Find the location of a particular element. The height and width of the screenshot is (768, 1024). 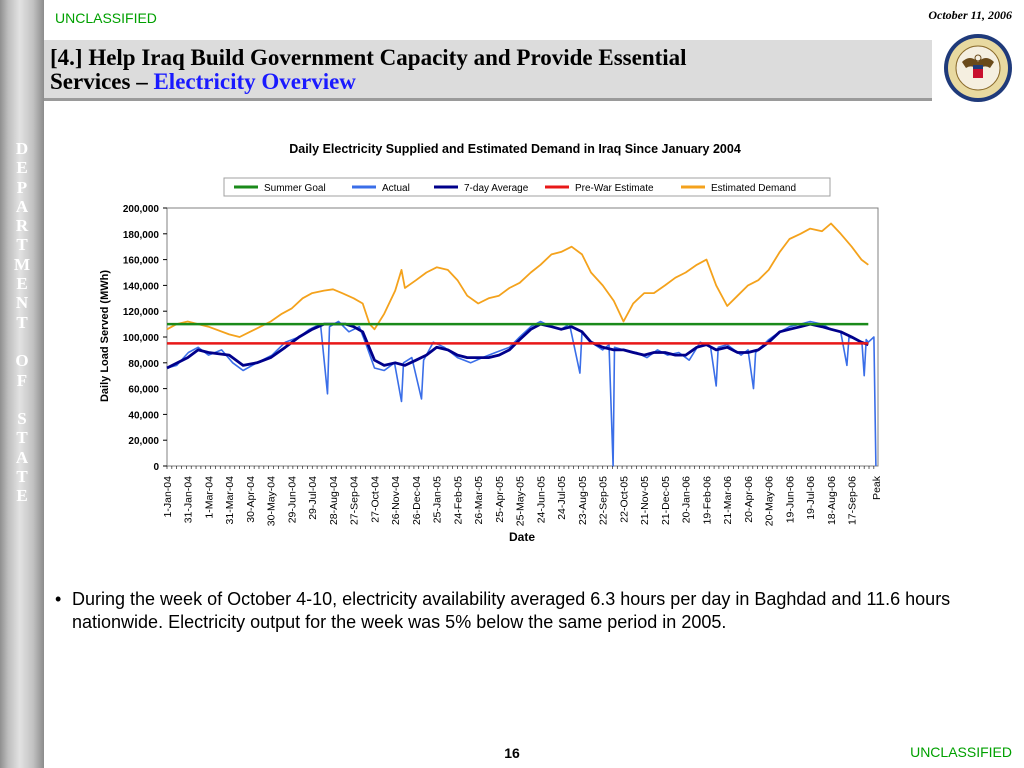

x-tick-label: 21-Nov-05 is located at coordinates (645, 500).